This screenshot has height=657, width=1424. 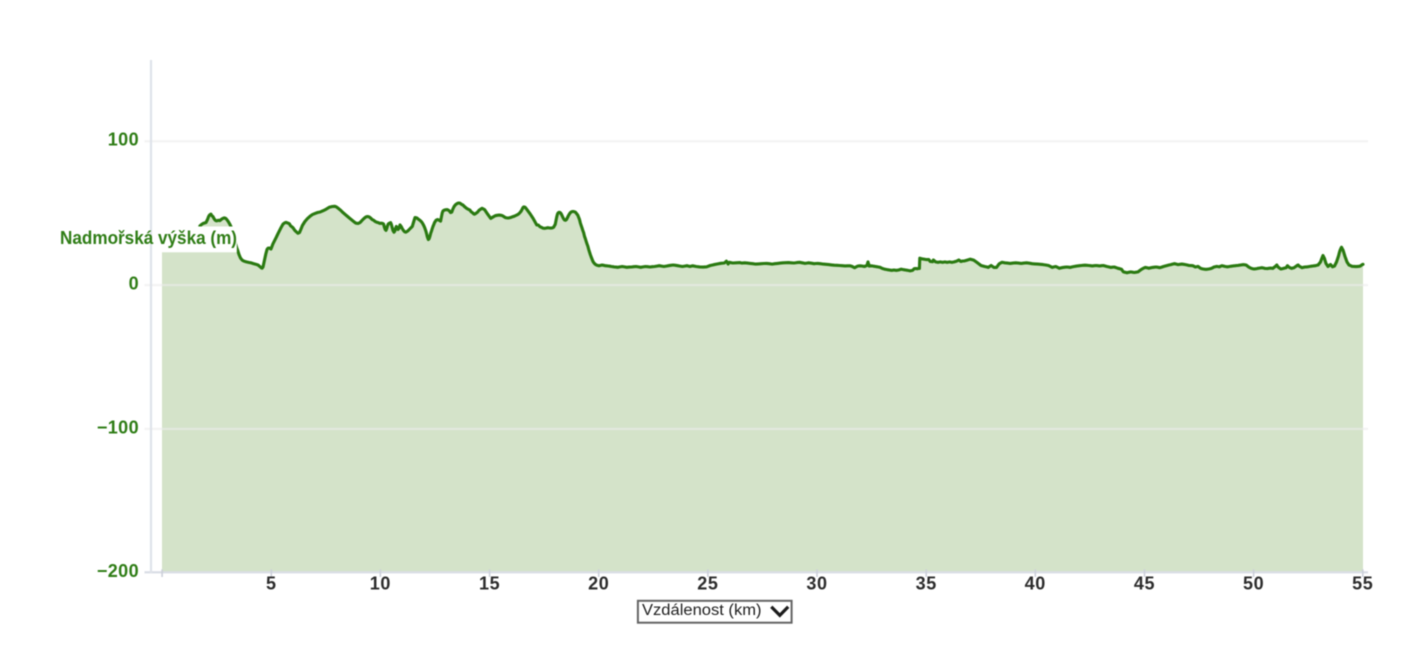 What do you see at coordinates (148, 238) in the screenshot?
I see `svg-text: Nadmořská výška (m)` at bounding box center [148, 238].